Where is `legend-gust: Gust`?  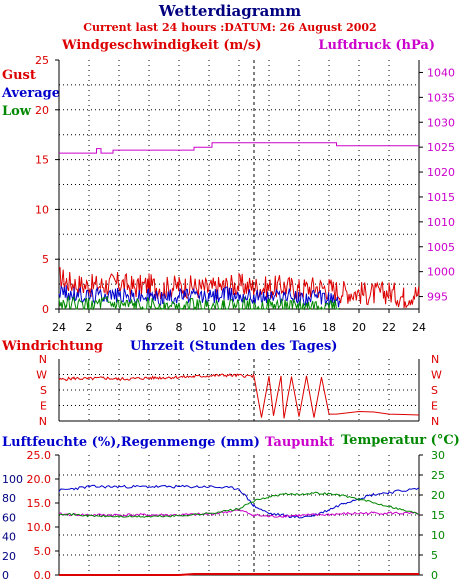 legend-gust: Gust is located at coordinates (19, 75).